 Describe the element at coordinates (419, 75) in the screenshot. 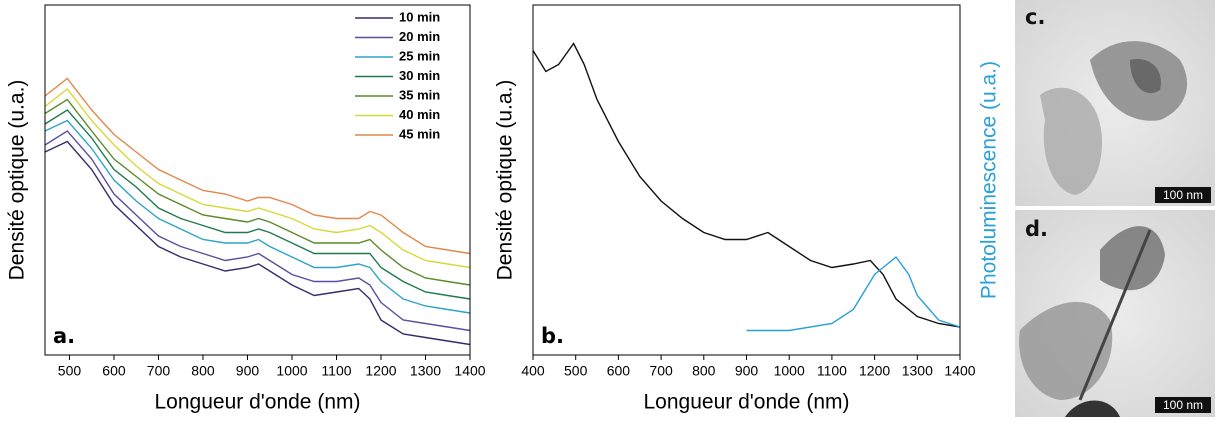

I see `legend-label: 30 min` at that location.